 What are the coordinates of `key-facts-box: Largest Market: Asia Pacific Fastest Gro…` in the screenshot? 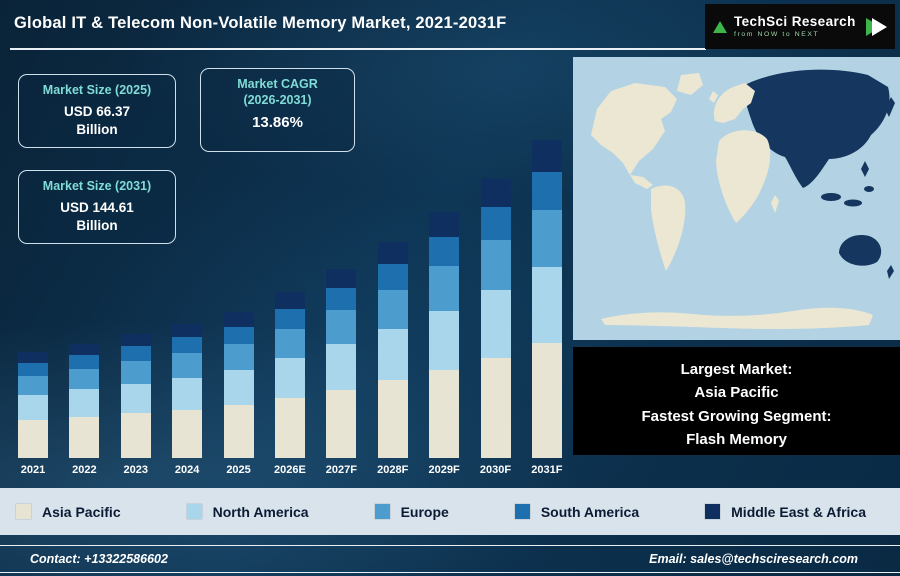 It's located at (736, 401).